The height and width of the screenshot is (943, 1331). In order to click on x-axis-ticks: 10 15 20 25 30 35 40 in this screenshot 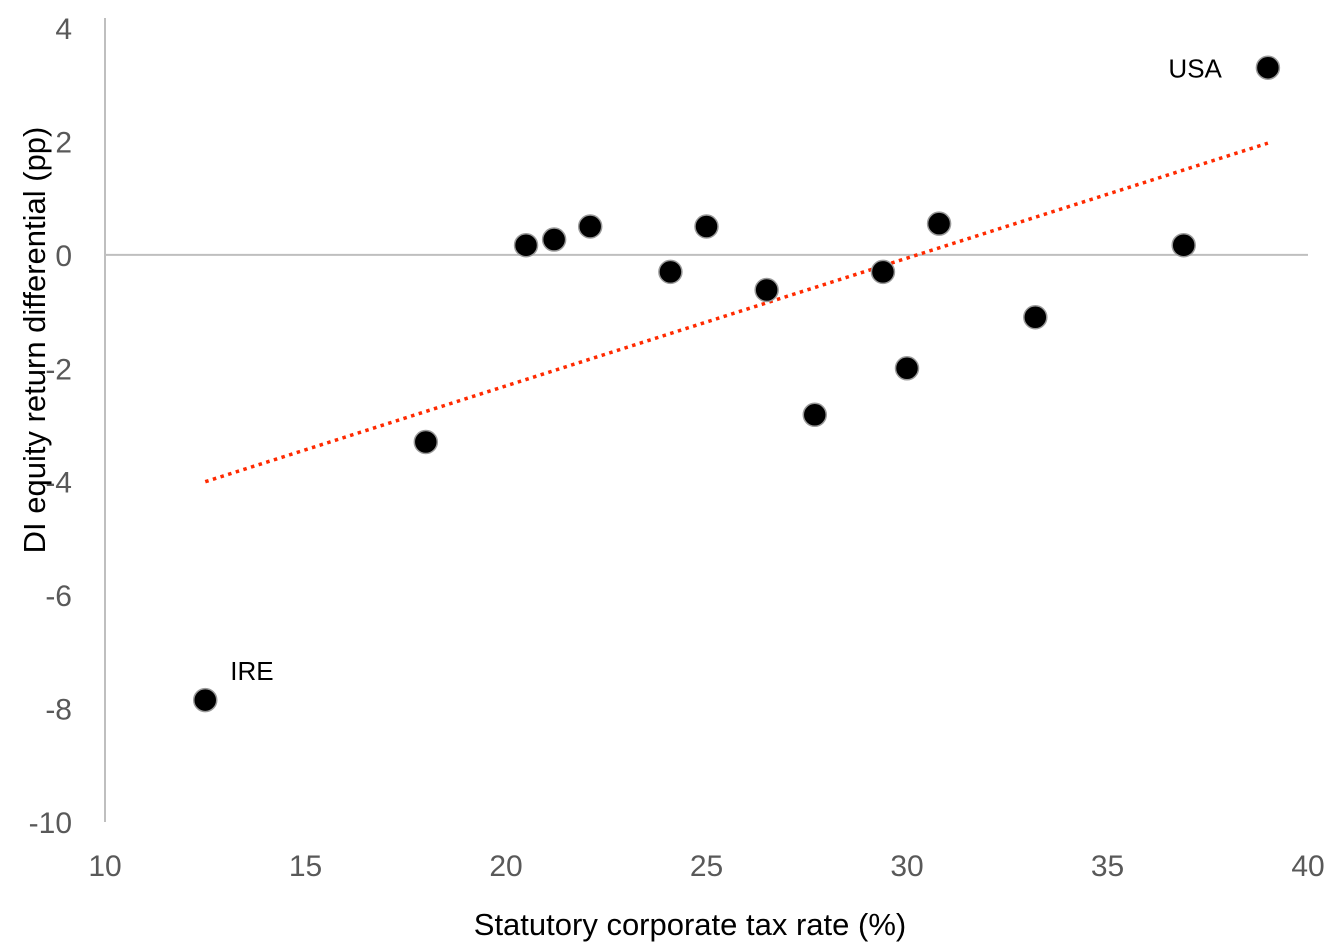, I will do `click(706, 866)`.